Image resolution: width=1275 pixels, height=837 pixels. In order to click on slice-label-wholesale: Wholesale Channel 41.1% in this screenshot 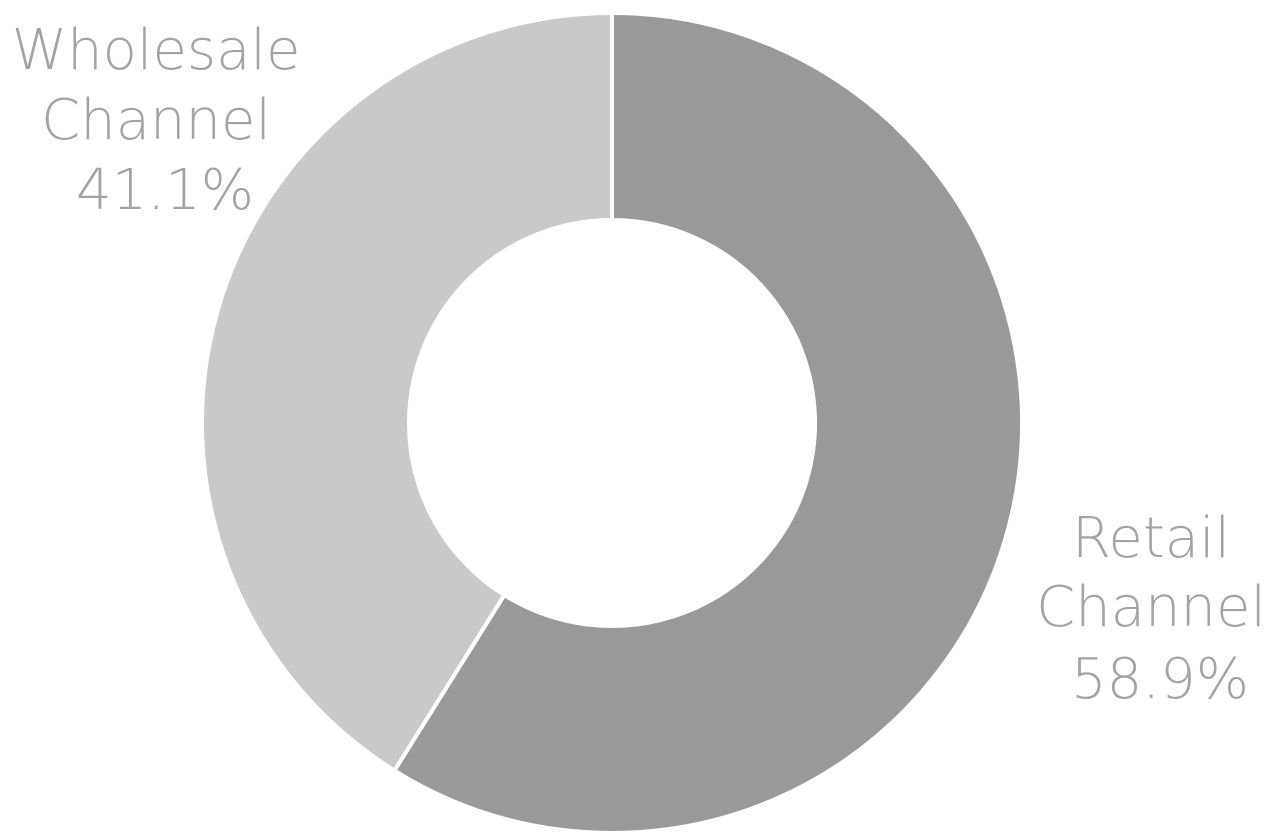, I will do `click(165, 120)`.